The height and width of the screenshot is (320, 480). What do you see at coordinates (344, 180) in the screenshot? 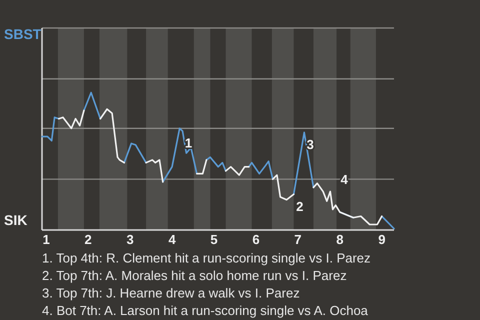
I see `annotation: 4` at bounding box center [344, 180].